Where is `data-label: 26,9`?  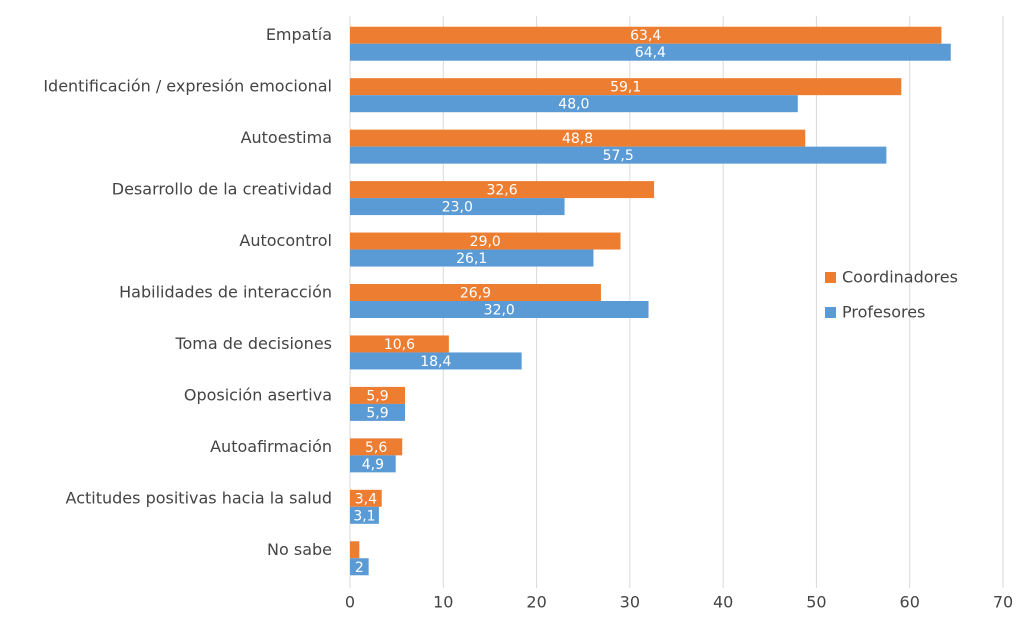 data-label: 26,9 is located at coordinates (475, 294).